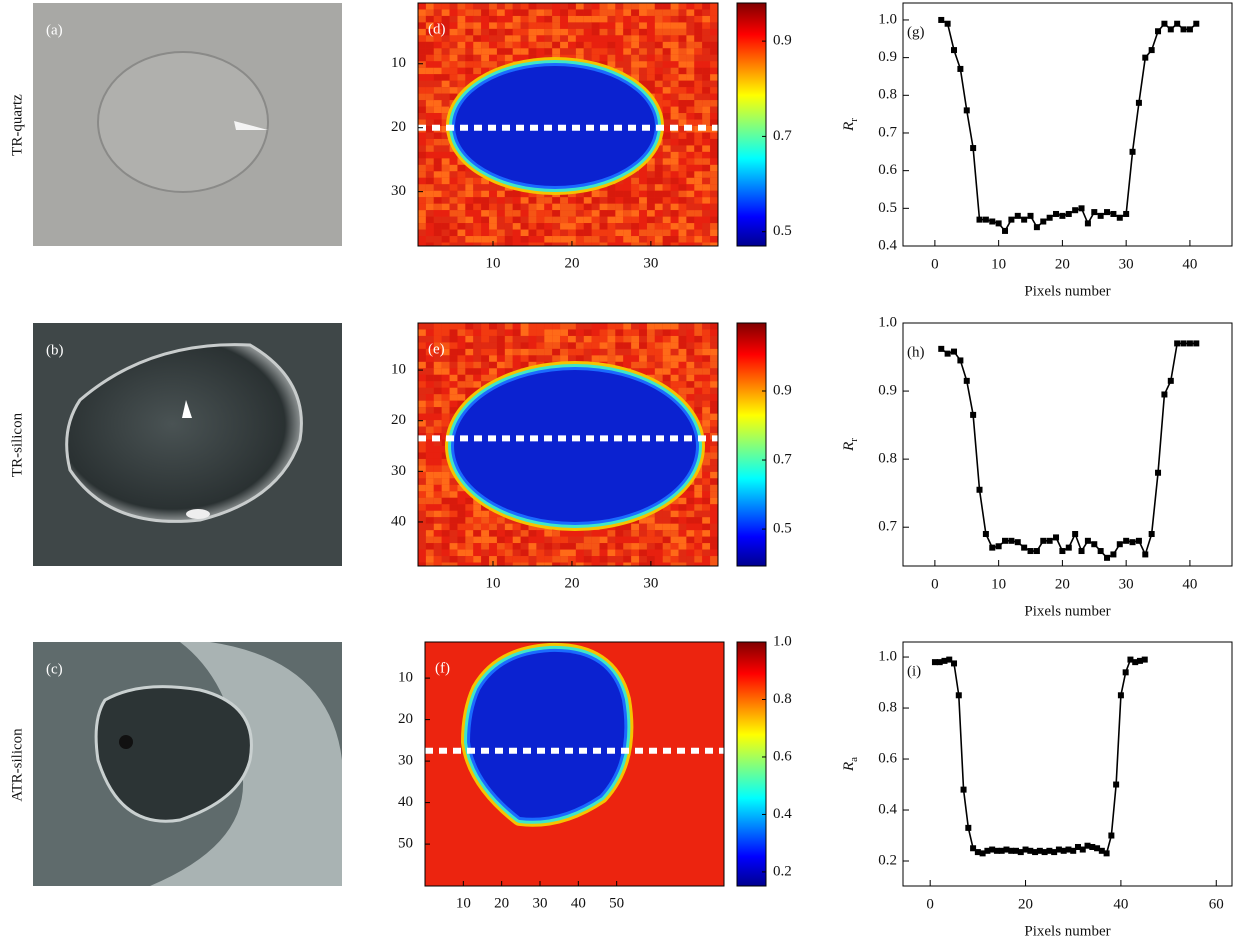 The width and height of the screenshot is (1247, 942). Describe the element at coordinates (850, 764) in the screenshot. I see `y-axis-label: Ra` at that location.